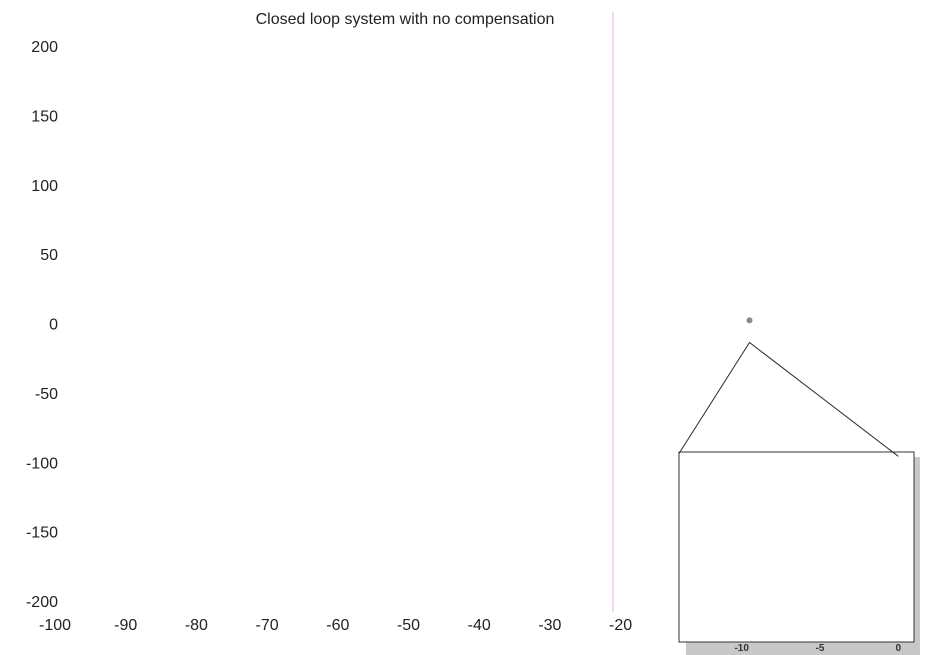  I want to click on inset-x-tick-labels: -10 -5 0, so click(817, 648).